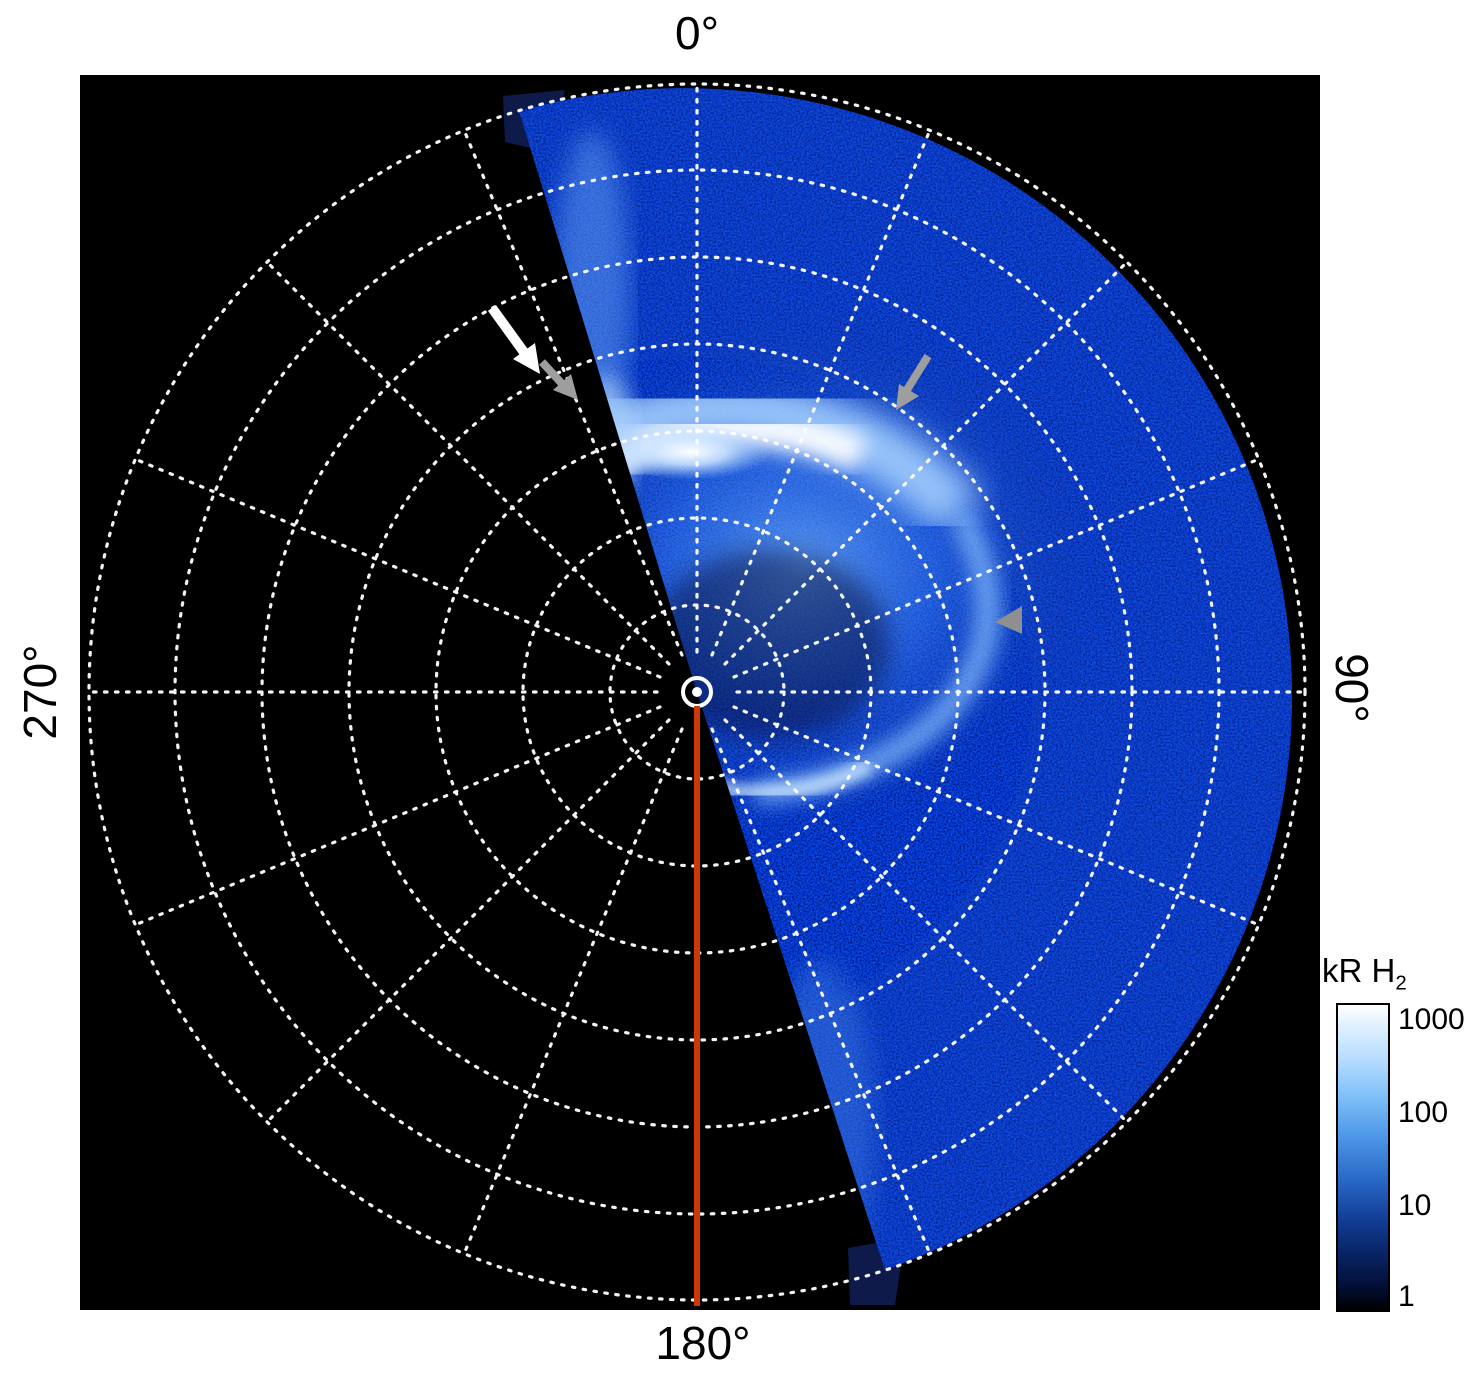 The height and width of the screenshot is (1384, 1481). Describe the element at coordinates (916, 374) in the screenshot. I see `gray-arrow-upperright-shaft` at that location.